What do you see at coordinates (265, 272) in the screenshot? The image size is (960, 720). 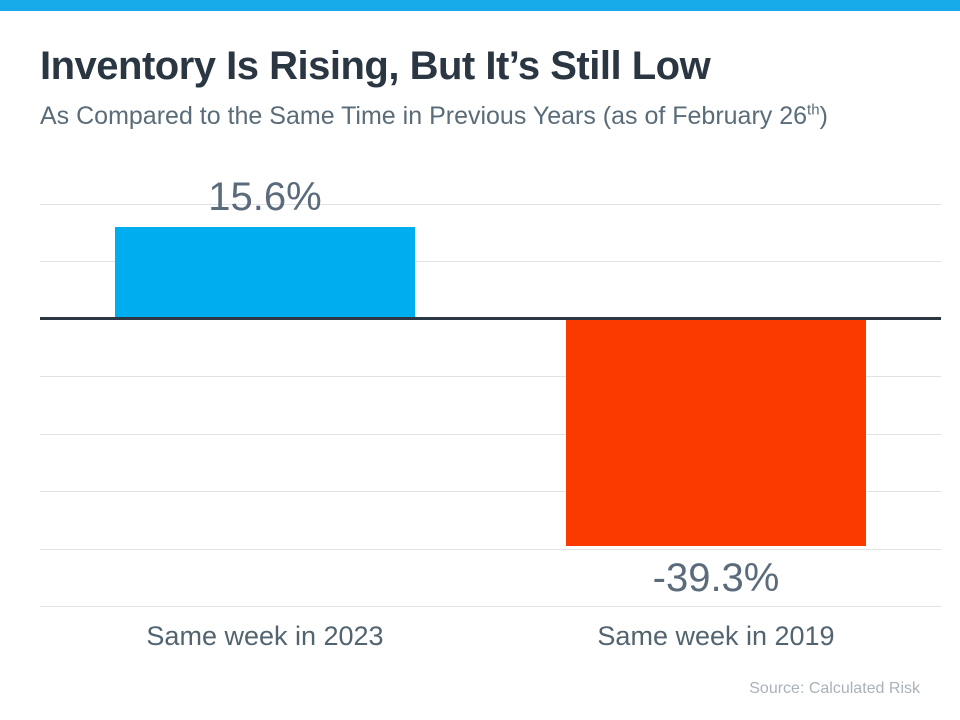 I see `bar-same-week-in-2023` at bounding box center [265, 272].